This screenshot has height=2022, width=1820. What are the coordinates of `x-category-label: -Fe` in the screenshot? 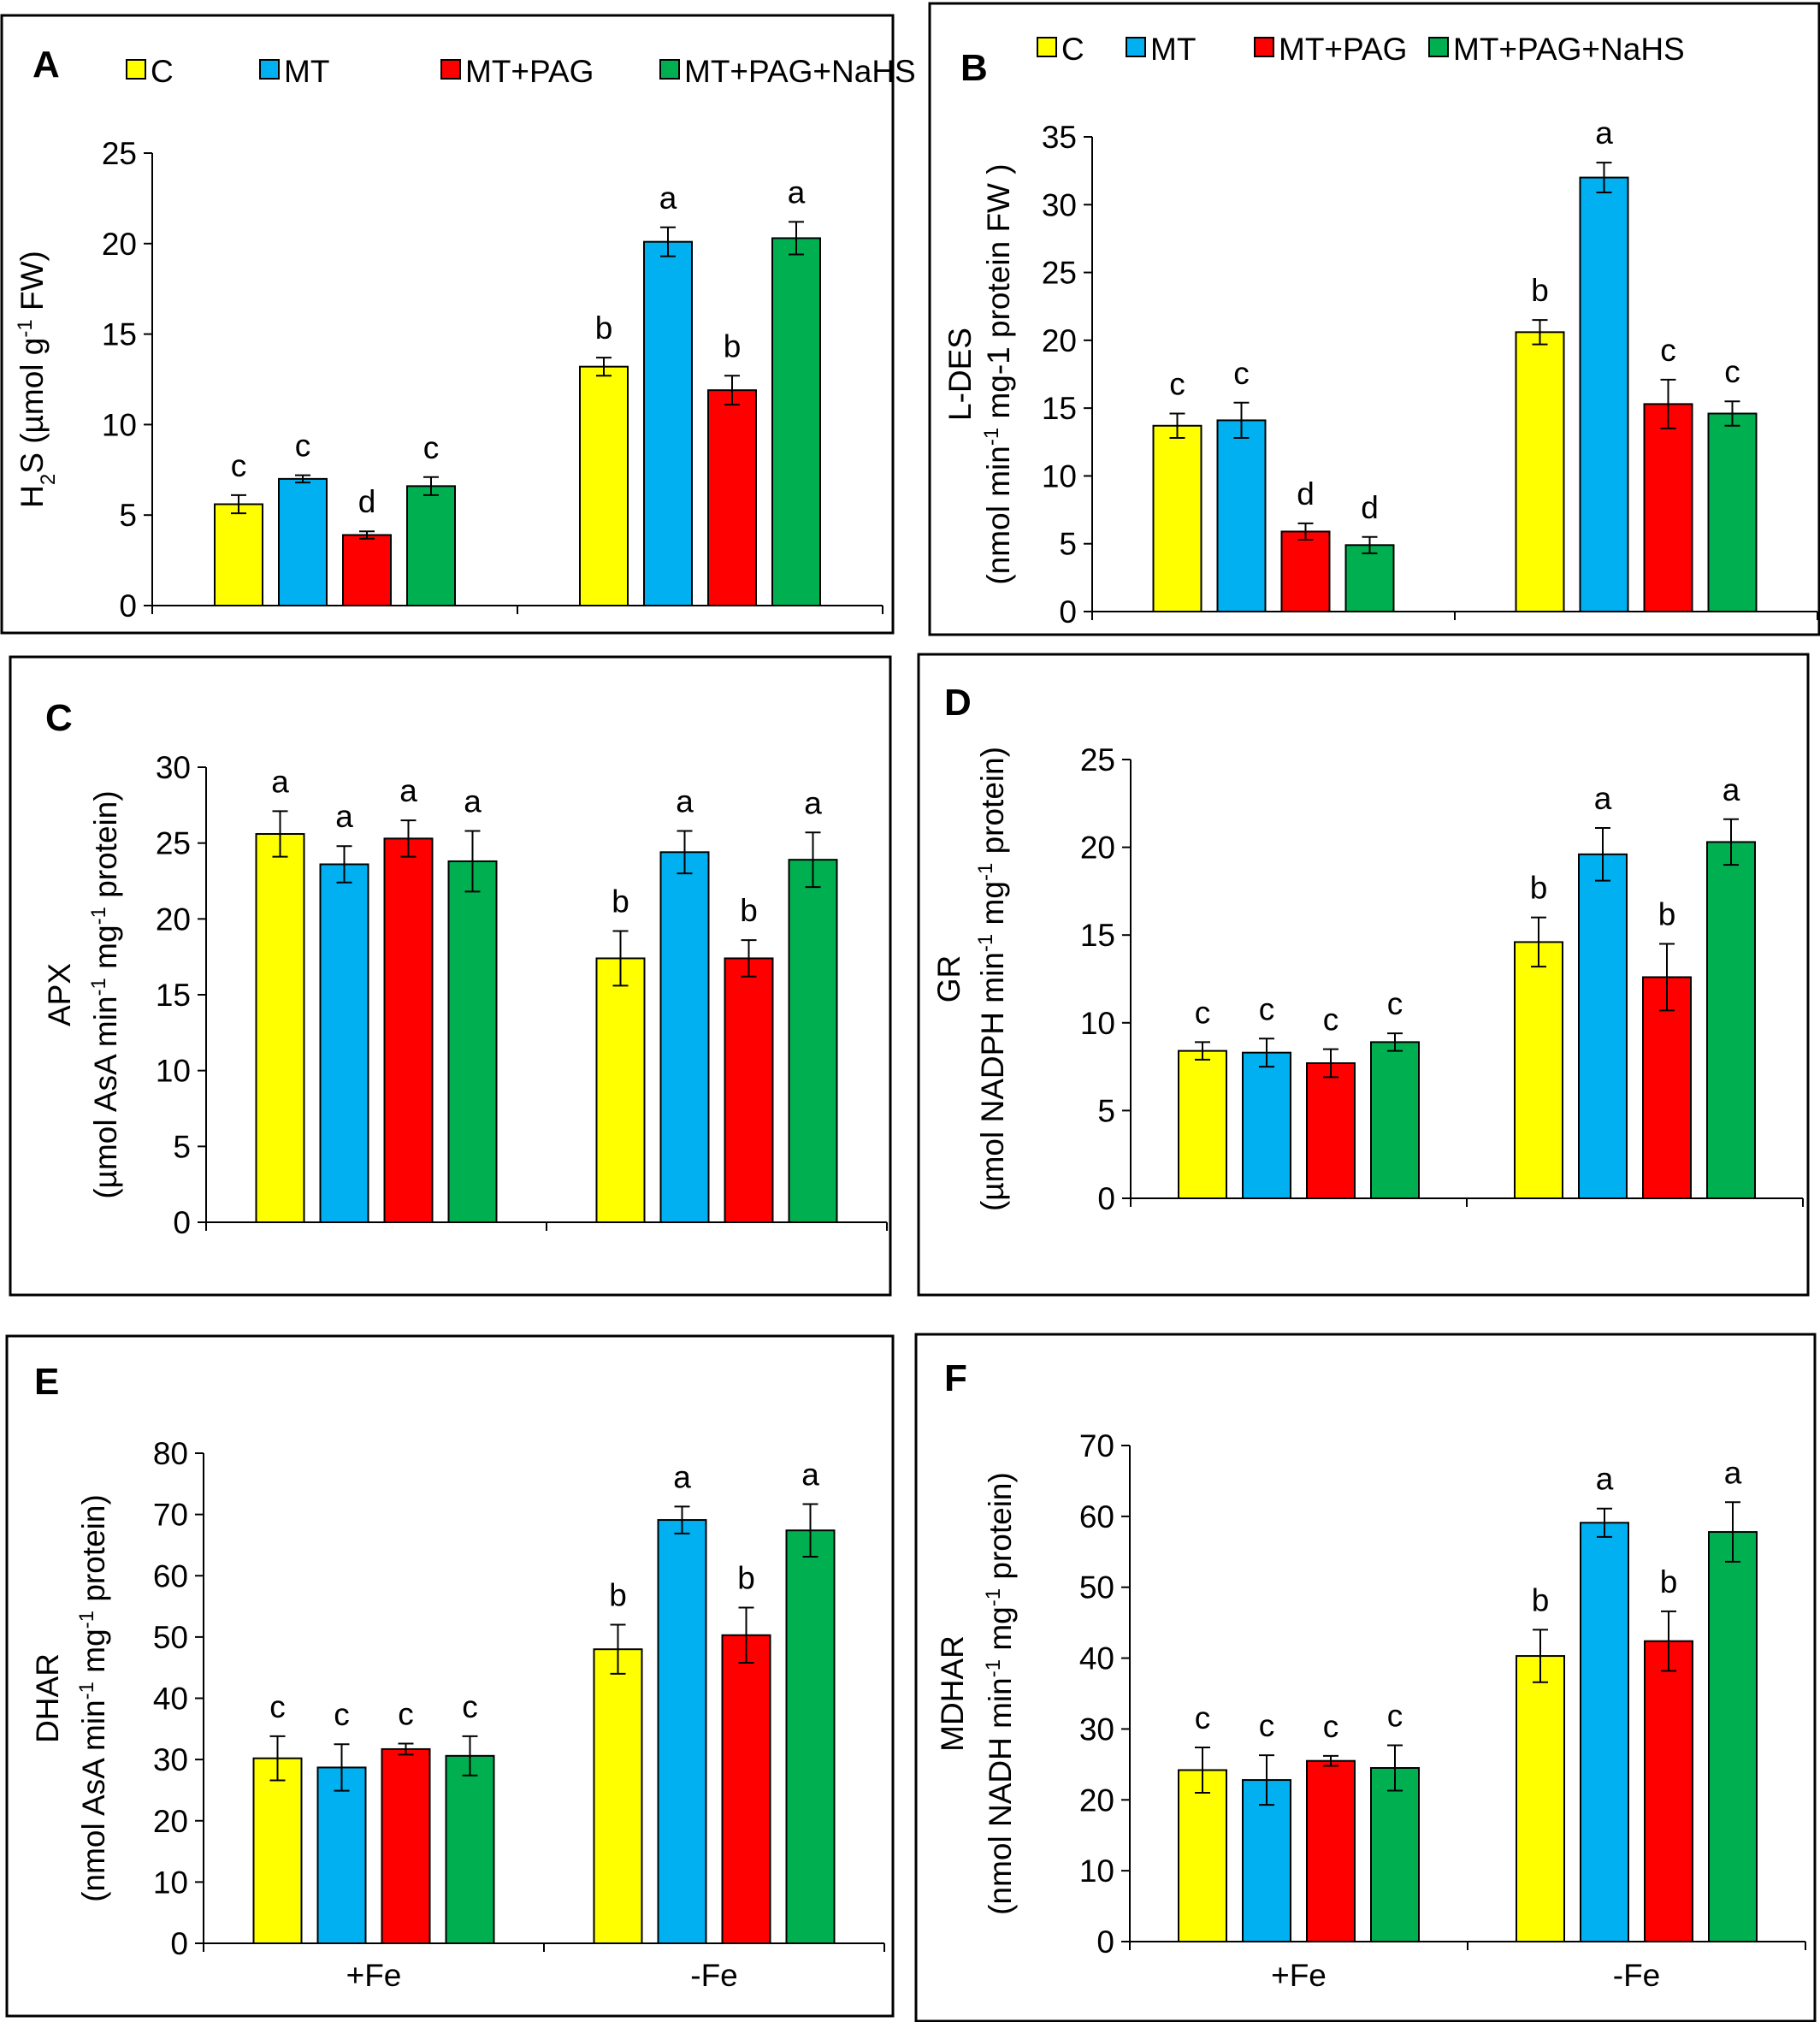 It's located at (714, 1975).